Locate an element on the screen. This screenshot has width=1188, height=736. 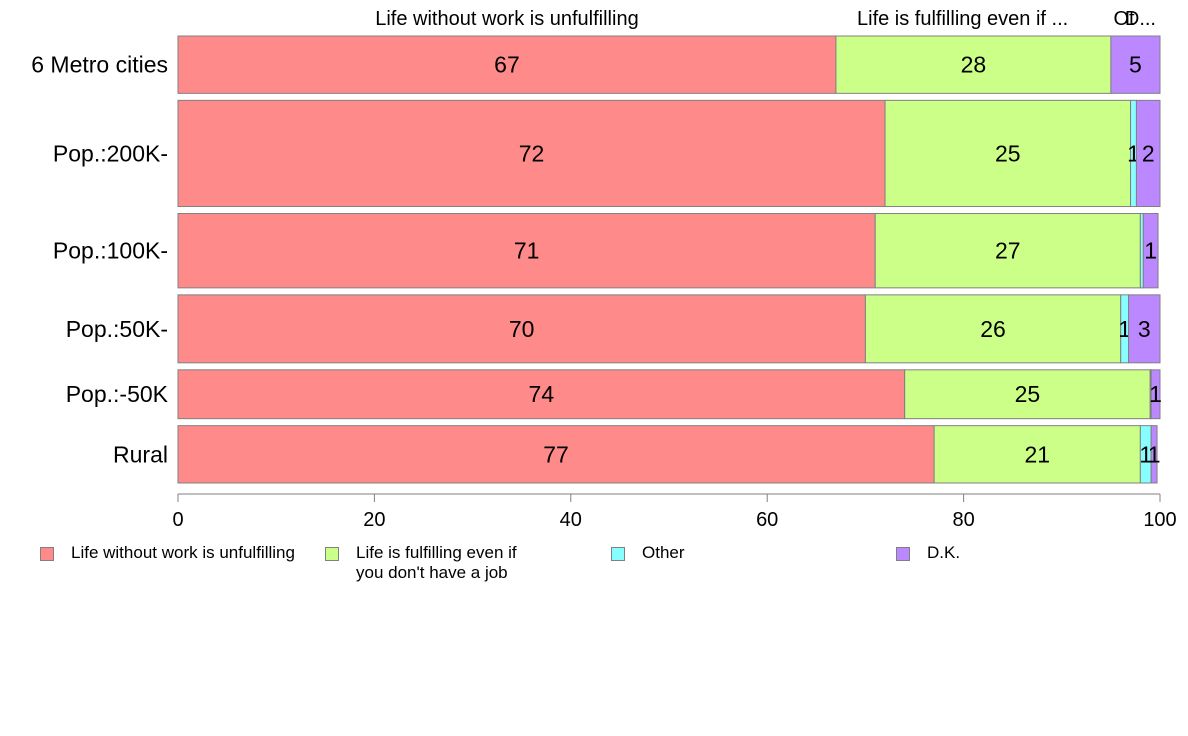
data-label-rural-d-k: 1 is located at coordinates (1154, 454).